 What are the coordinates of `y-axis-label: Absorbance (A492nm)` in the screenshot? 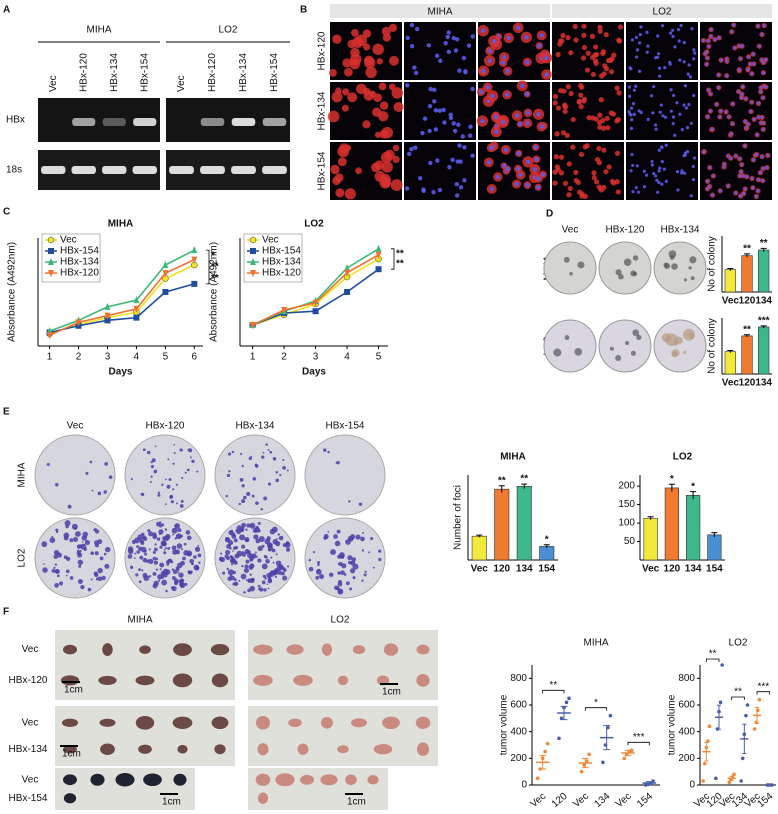 It's located at (12, 292).